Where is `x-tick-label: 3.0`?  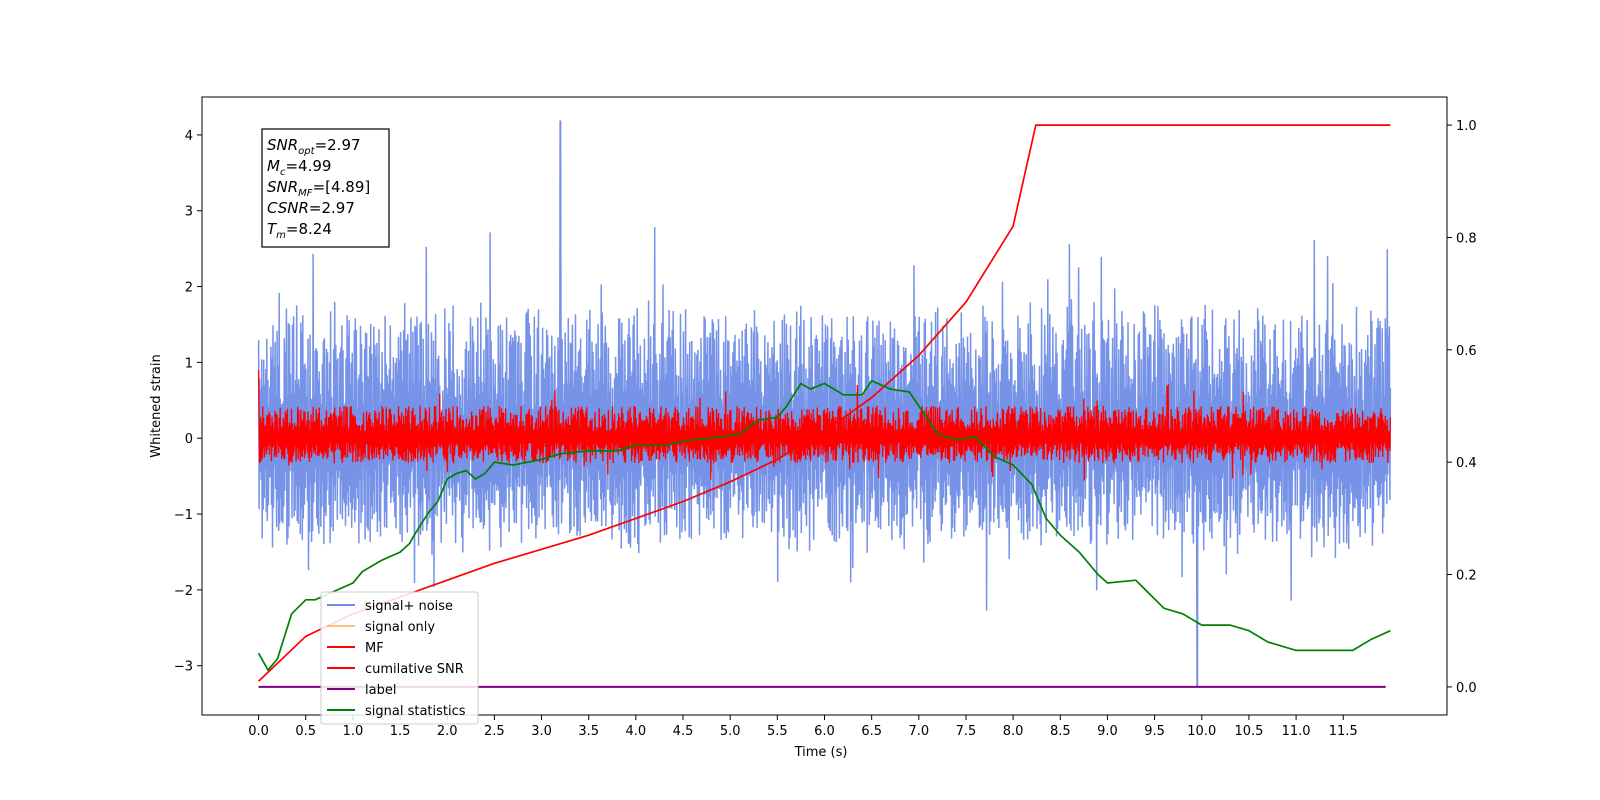
x-tick-label: 3.0 is located at coordinates (541, 731).